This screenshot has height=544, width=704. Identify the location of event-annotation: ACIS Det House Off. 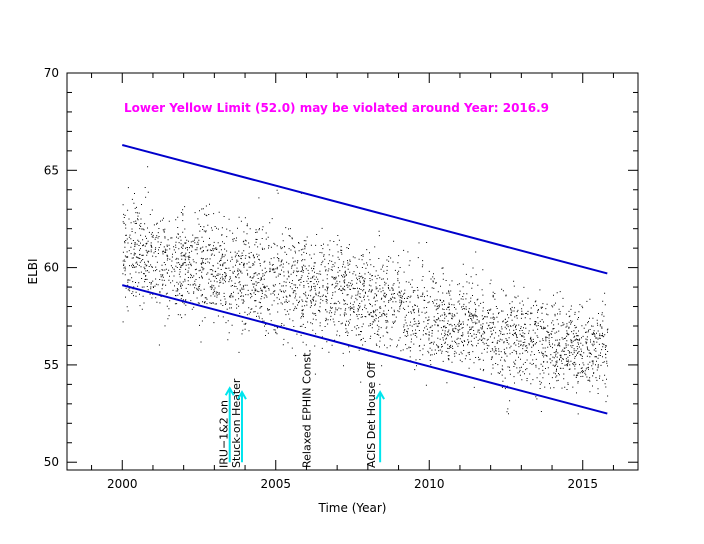
(371, 415).